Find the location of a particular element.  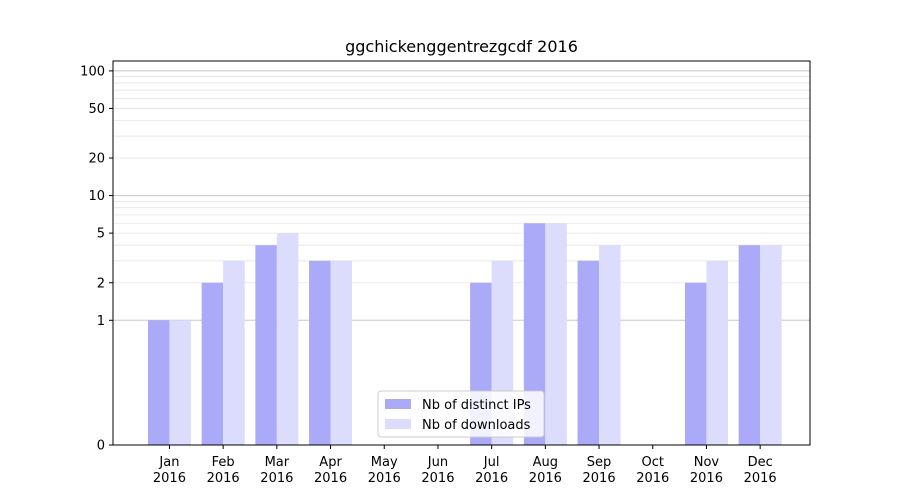

x-tick-label: Jul is located at coordinates (491, 462).